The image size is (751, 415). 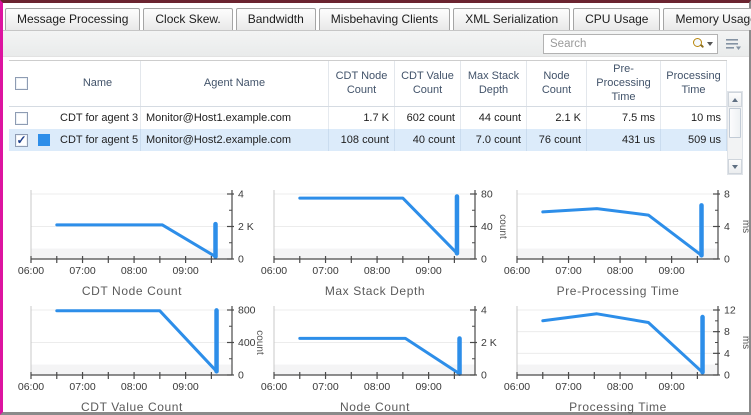 What do you see at coordinates (428, 140) in the screenshot?
I see `cell-cdt-value-count: 40 count` at bounding box center [428, 140].